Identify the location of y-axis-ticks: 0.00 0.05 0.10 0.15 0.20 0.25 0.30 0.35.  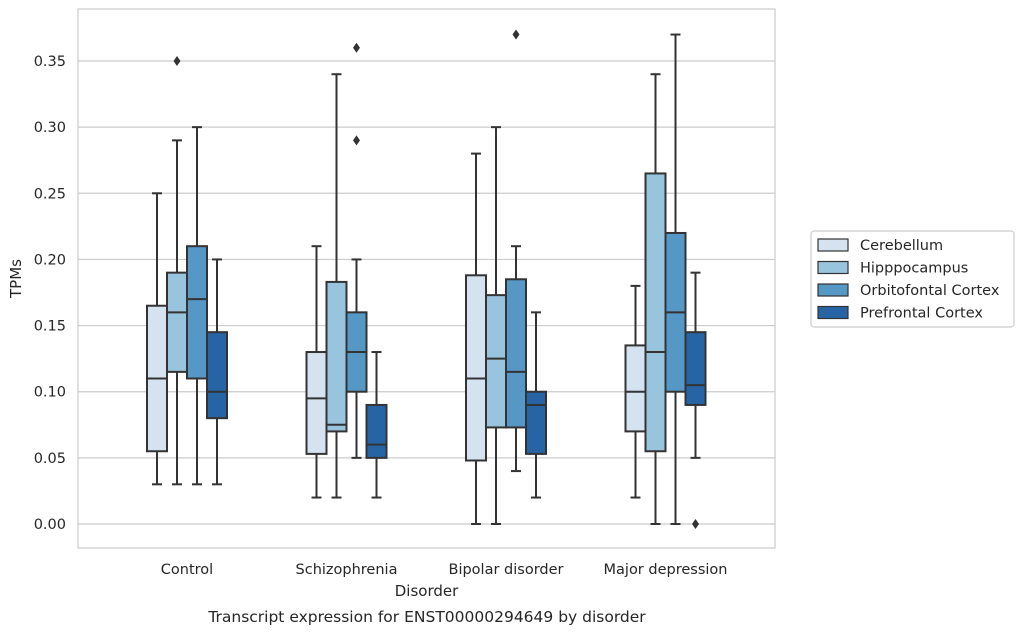
(50, 293).